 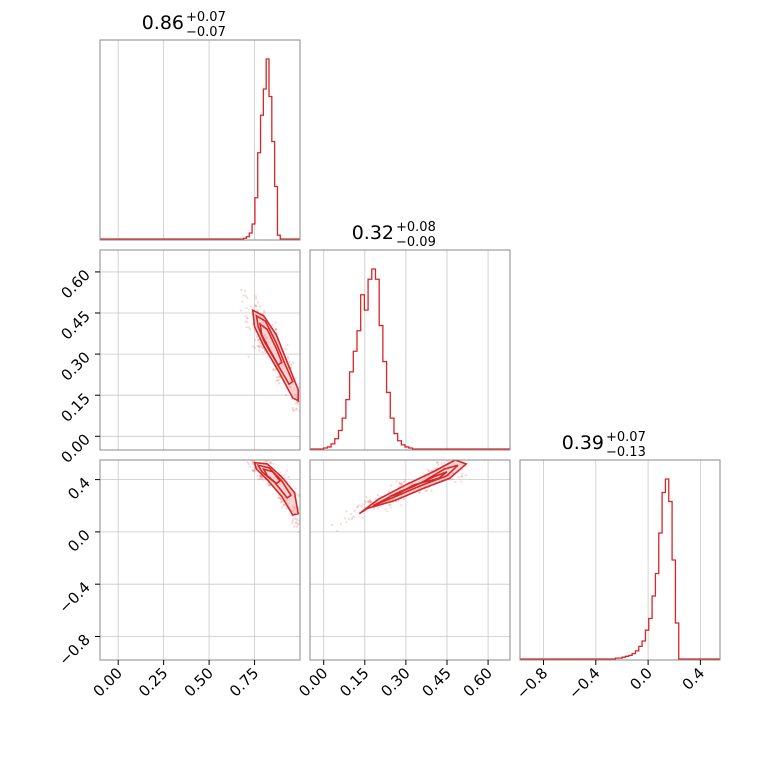 I want to click on ytick-label-1-4: 0.60, so click(x=75, y=284).